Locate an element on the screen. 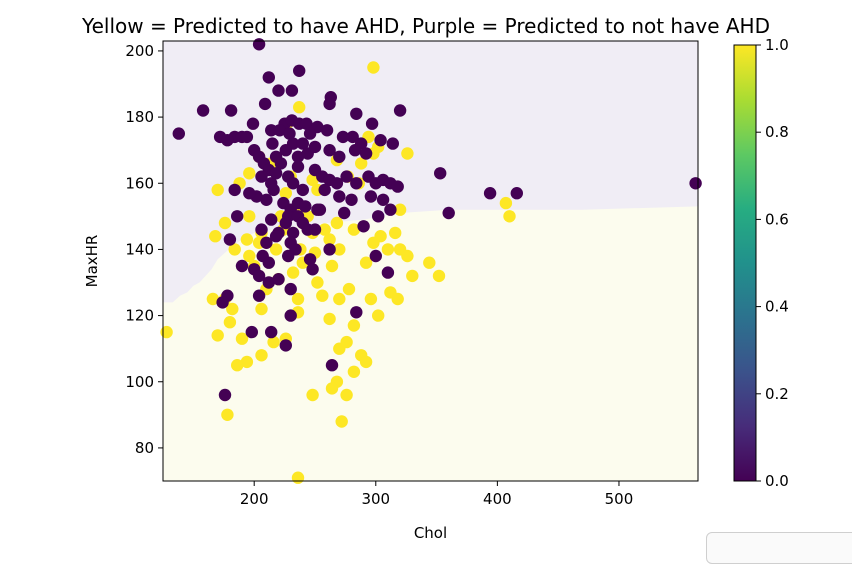  colorbar-tick-label: 0.0 is located at coordinates (777, 481).